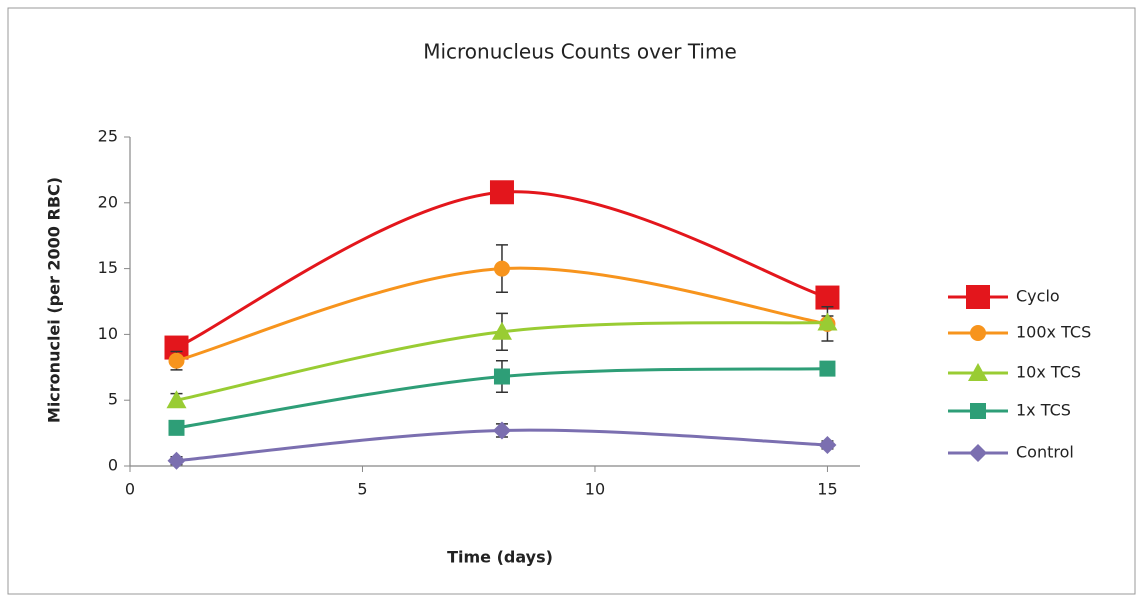 This screenshot has width=1143, height=600. I want to click on x-tick-label: 0, so click(130, 489).